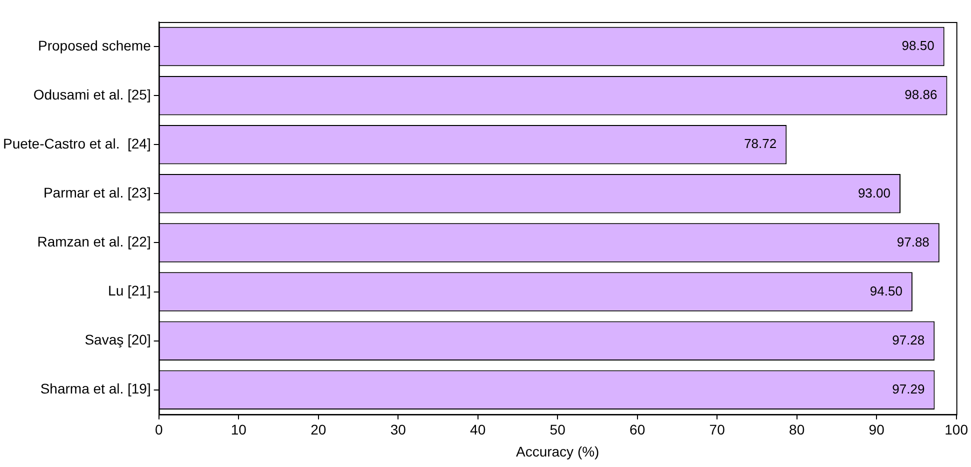  What do you see at coordinates (638, 430) in the screenshot?
I see `x-tick-label: 60` at bounding box center [638, 430].